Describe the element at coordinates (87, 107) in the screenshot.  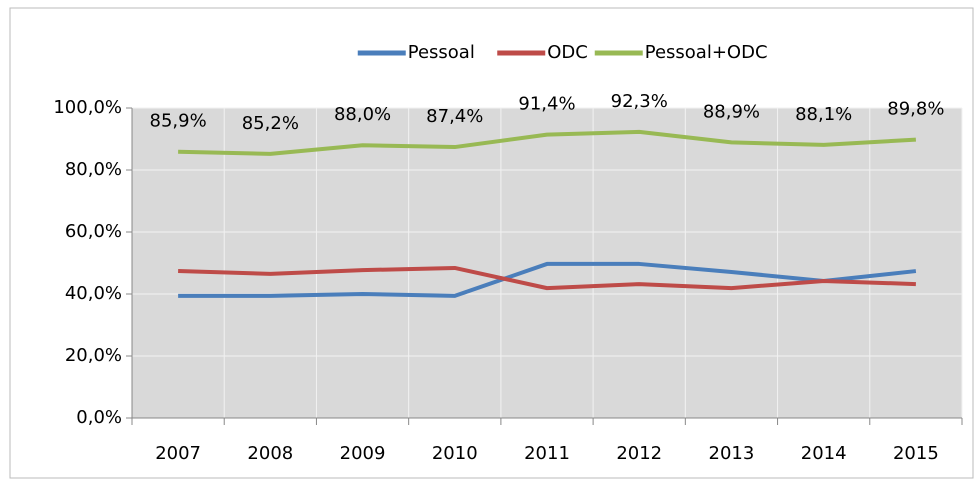
I see `y-tick-label: 100,0%` at that location.